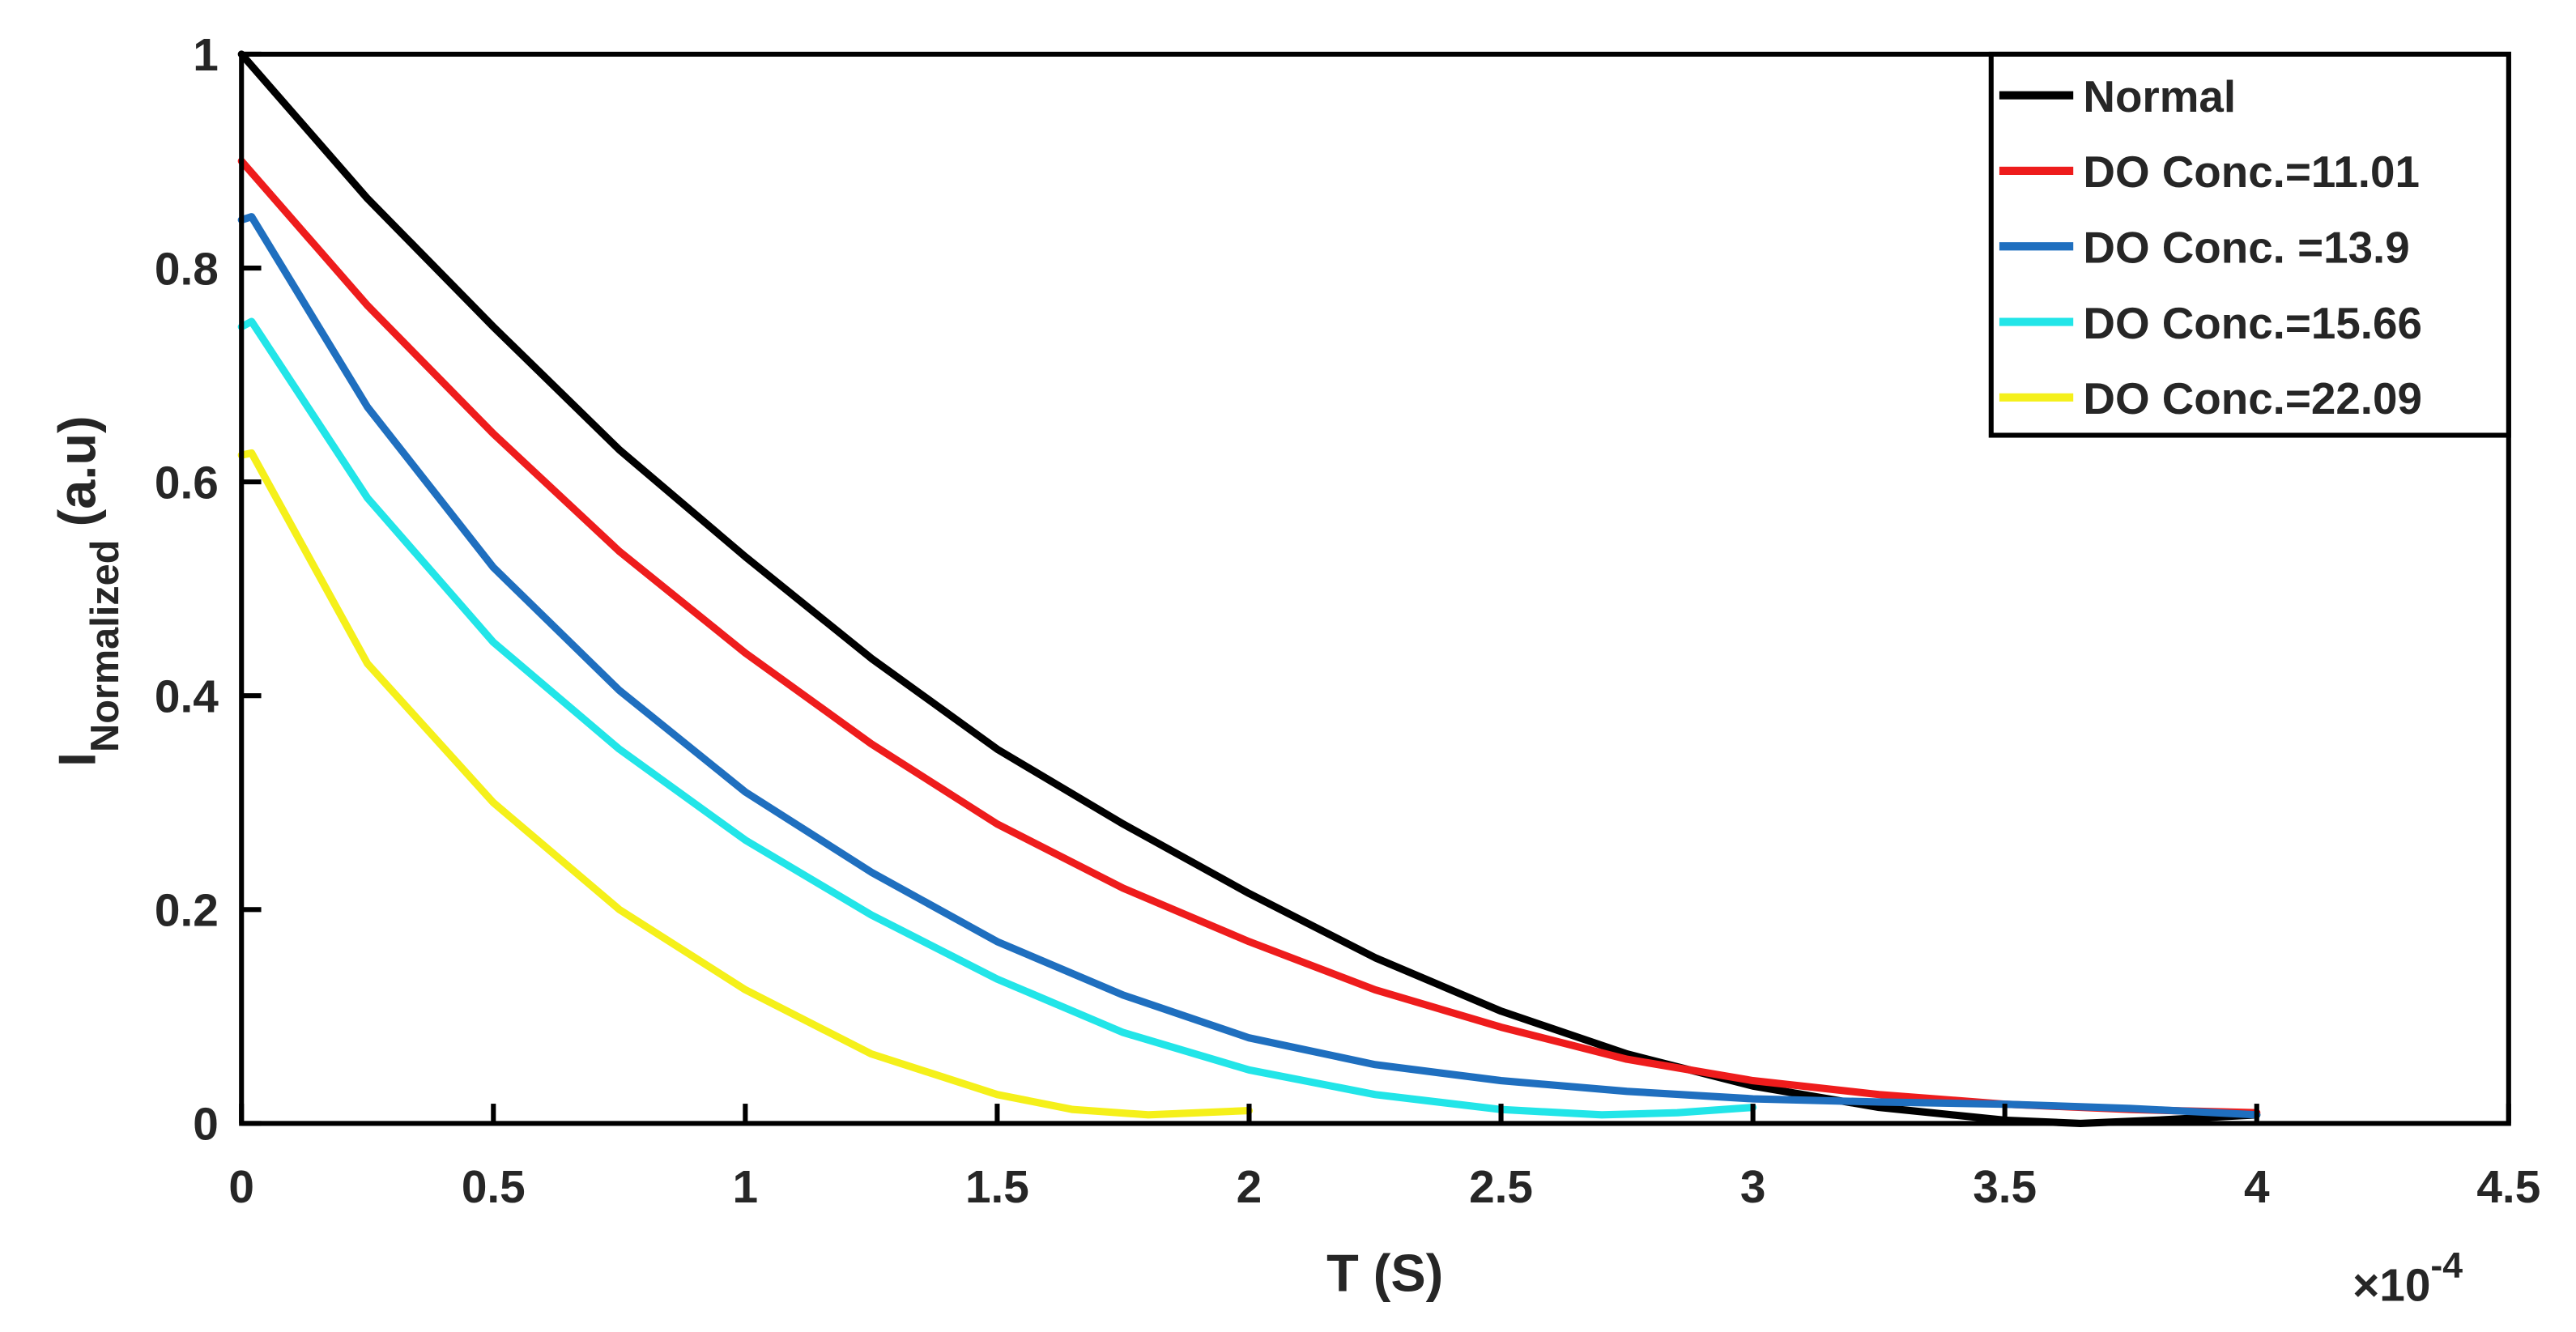 Image resolution: width=2576 pixels, height=1332 pixels. What do you see at coordinates (2252, 323) in the screenshot?
I see `legend-label: DO Conc.=15.66` at bounding box center [2252, 323].